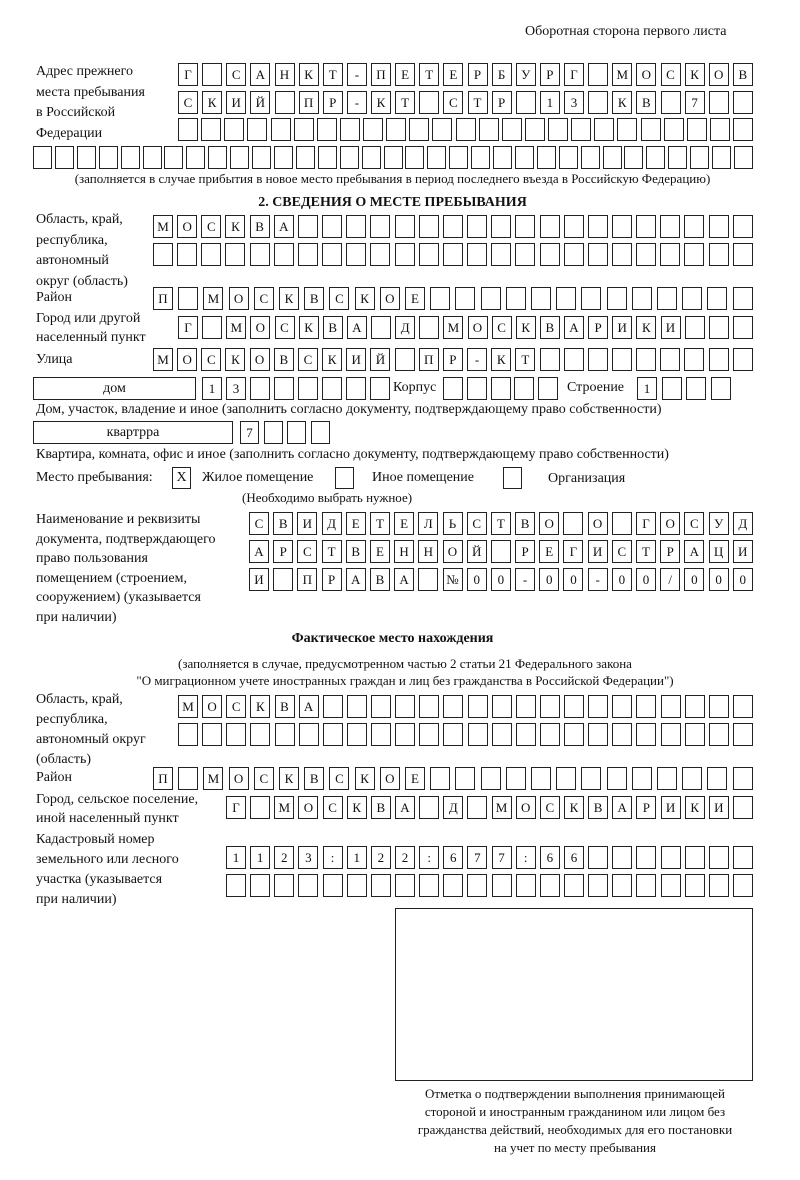  I want to click on char-cell: 3, so click(236, 388).